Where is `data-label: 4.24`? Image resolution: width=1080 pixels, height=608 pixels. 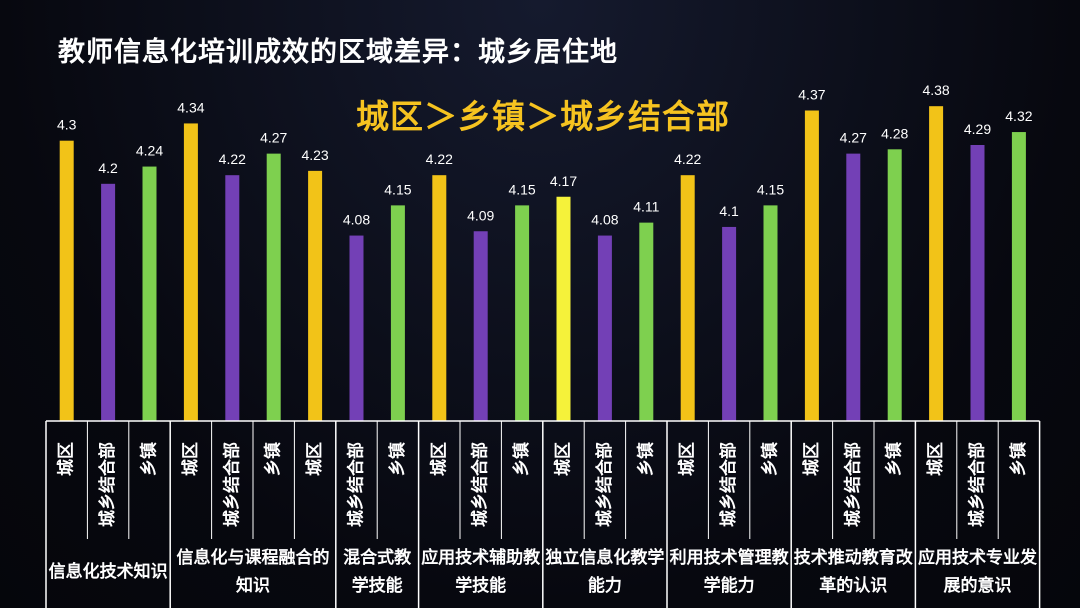
data-label: 4.24 is located at coordinates (149, 151).